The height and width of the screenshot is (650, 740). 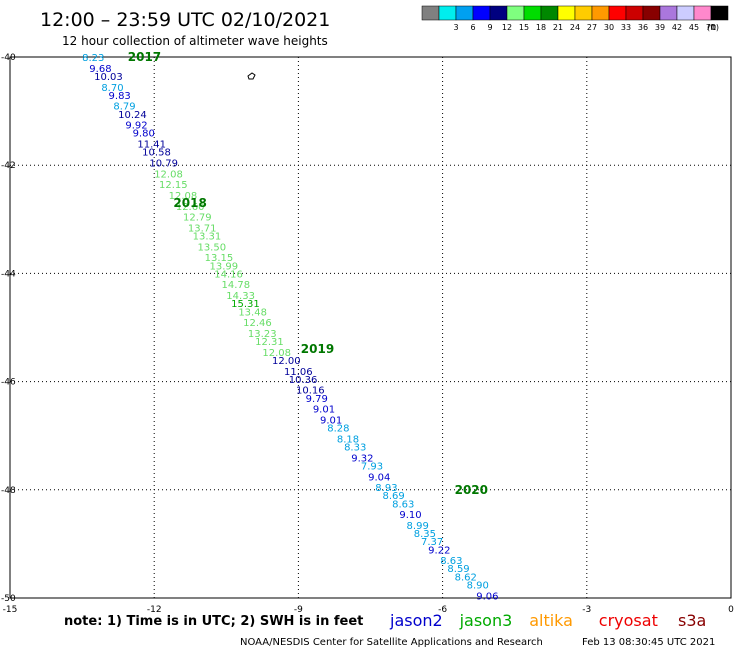 I want to click on latitude-label: -44, so click(x=8, y=274).